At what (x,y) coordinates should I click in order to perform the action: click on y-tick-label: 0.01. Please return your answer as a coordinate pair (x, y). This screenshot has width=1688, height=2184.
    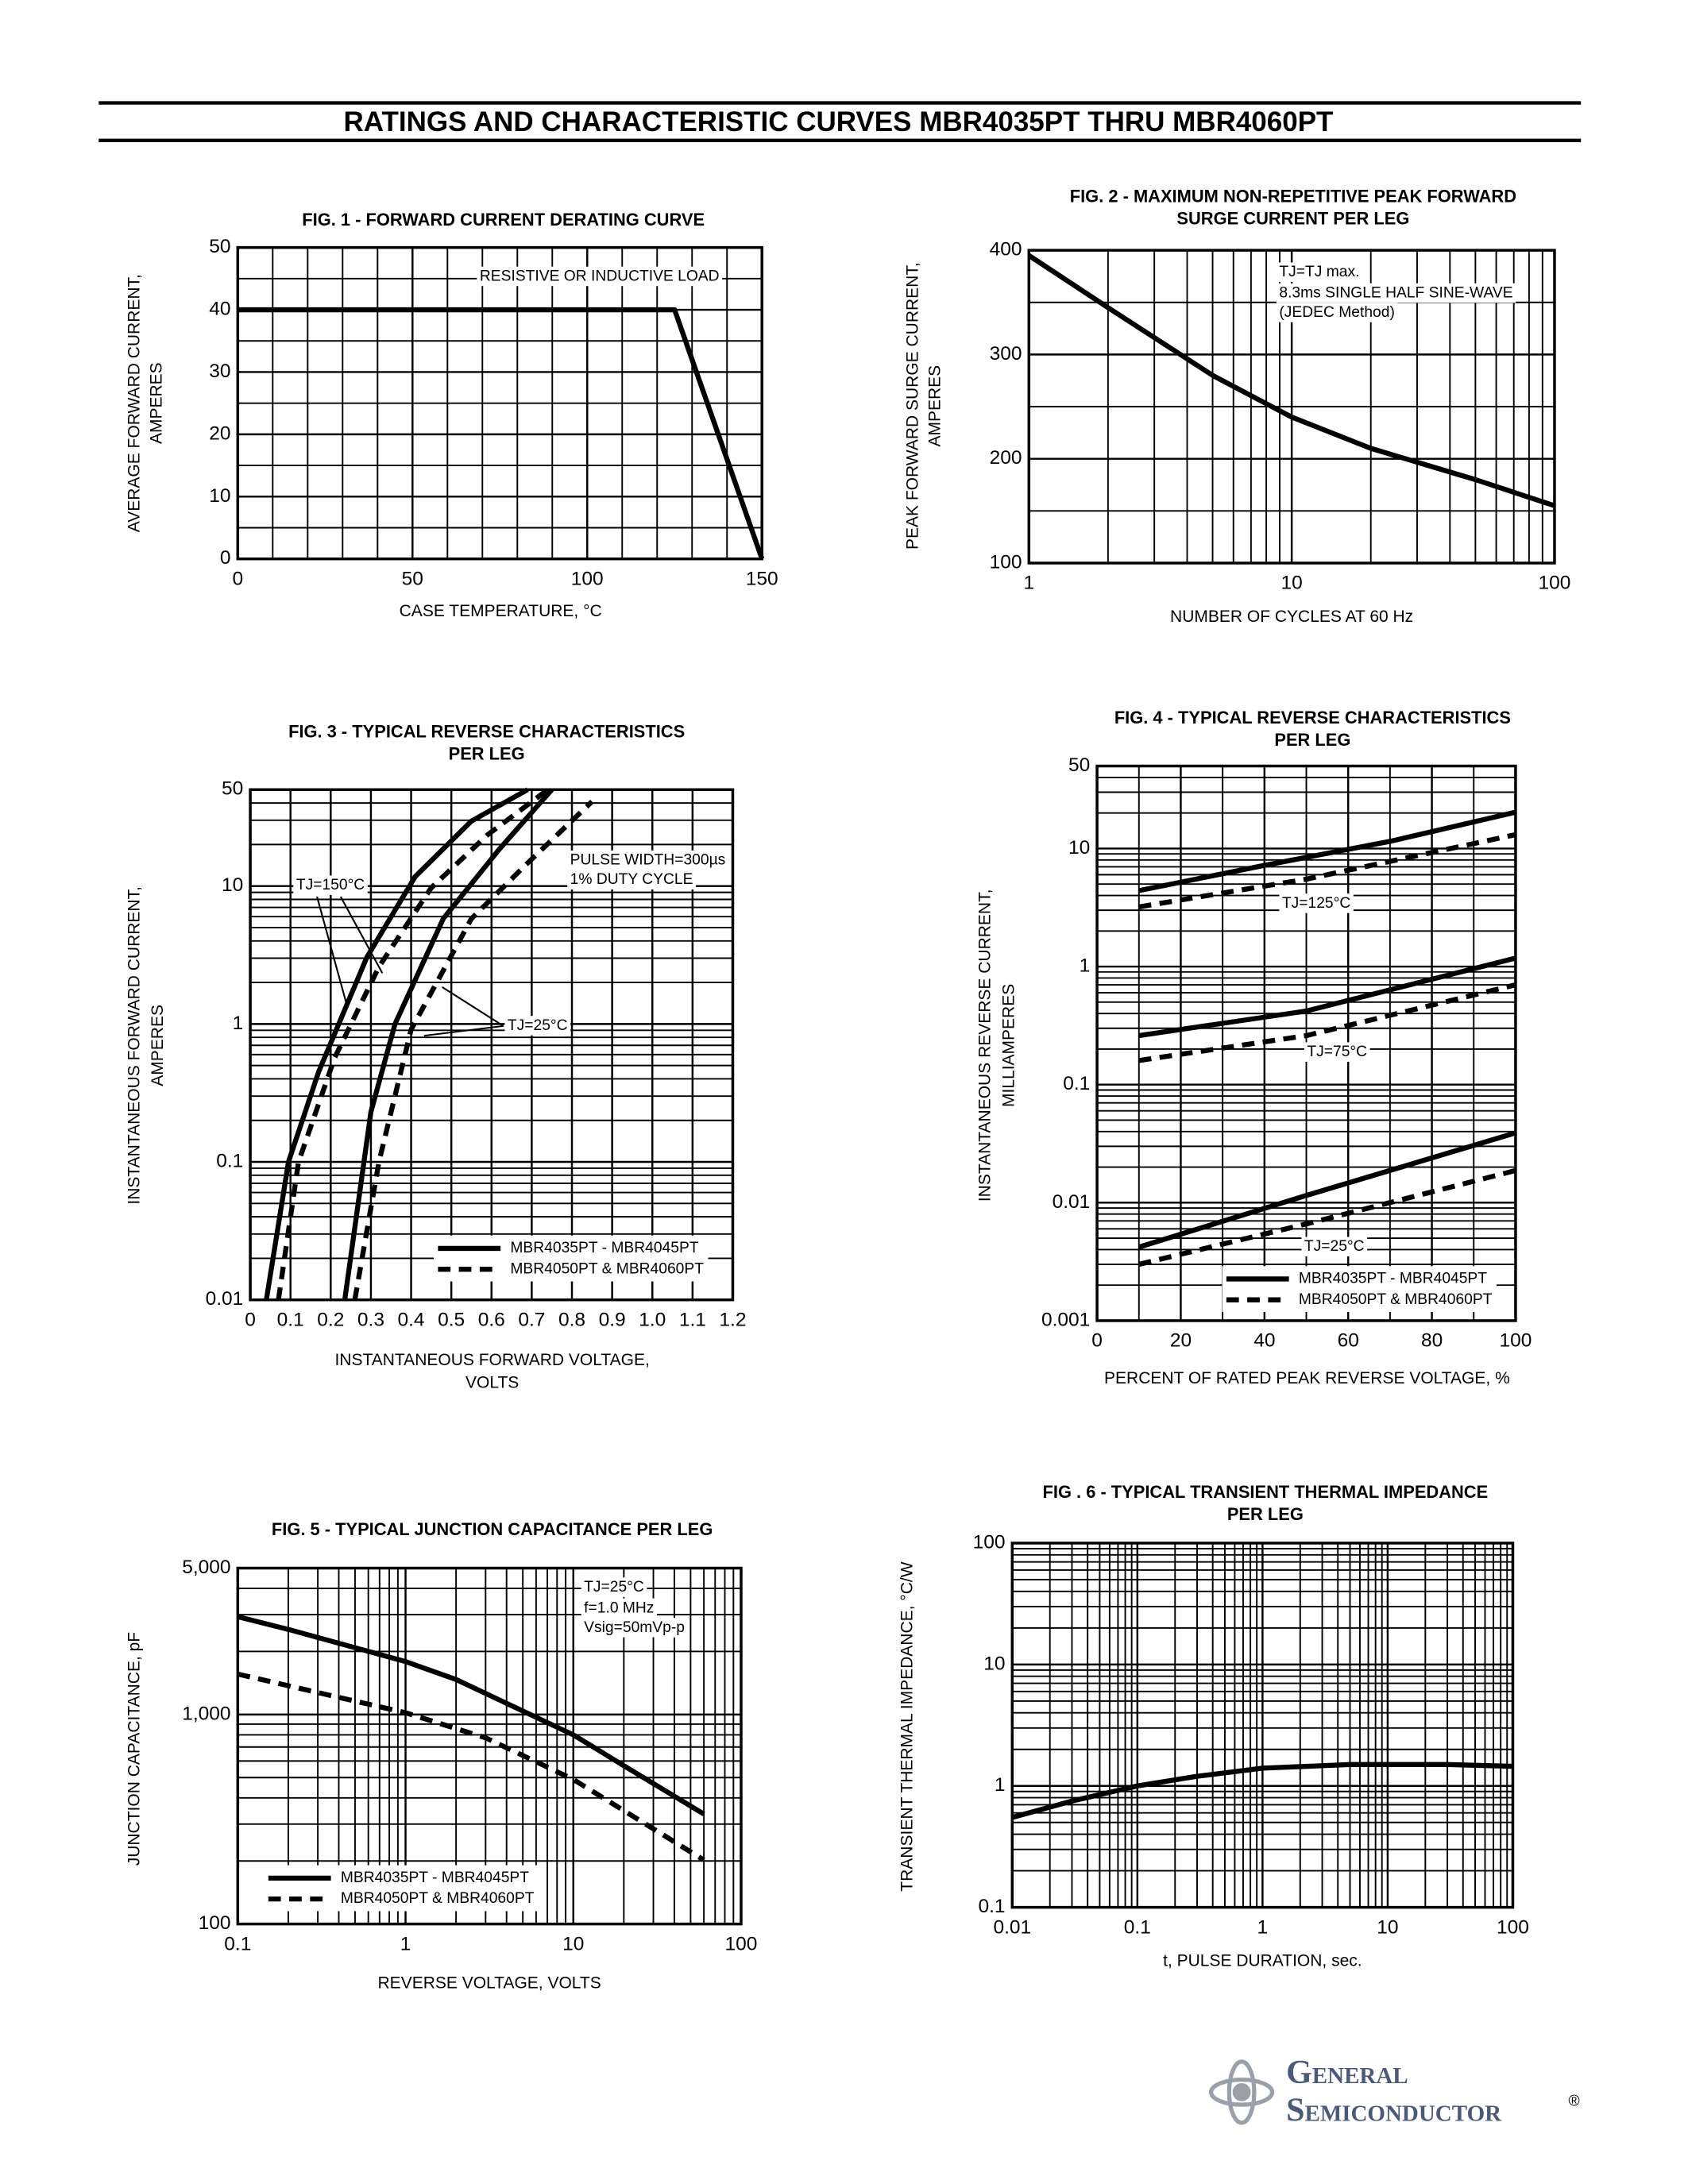
    Looking at the image, I should click on (225, 1299).